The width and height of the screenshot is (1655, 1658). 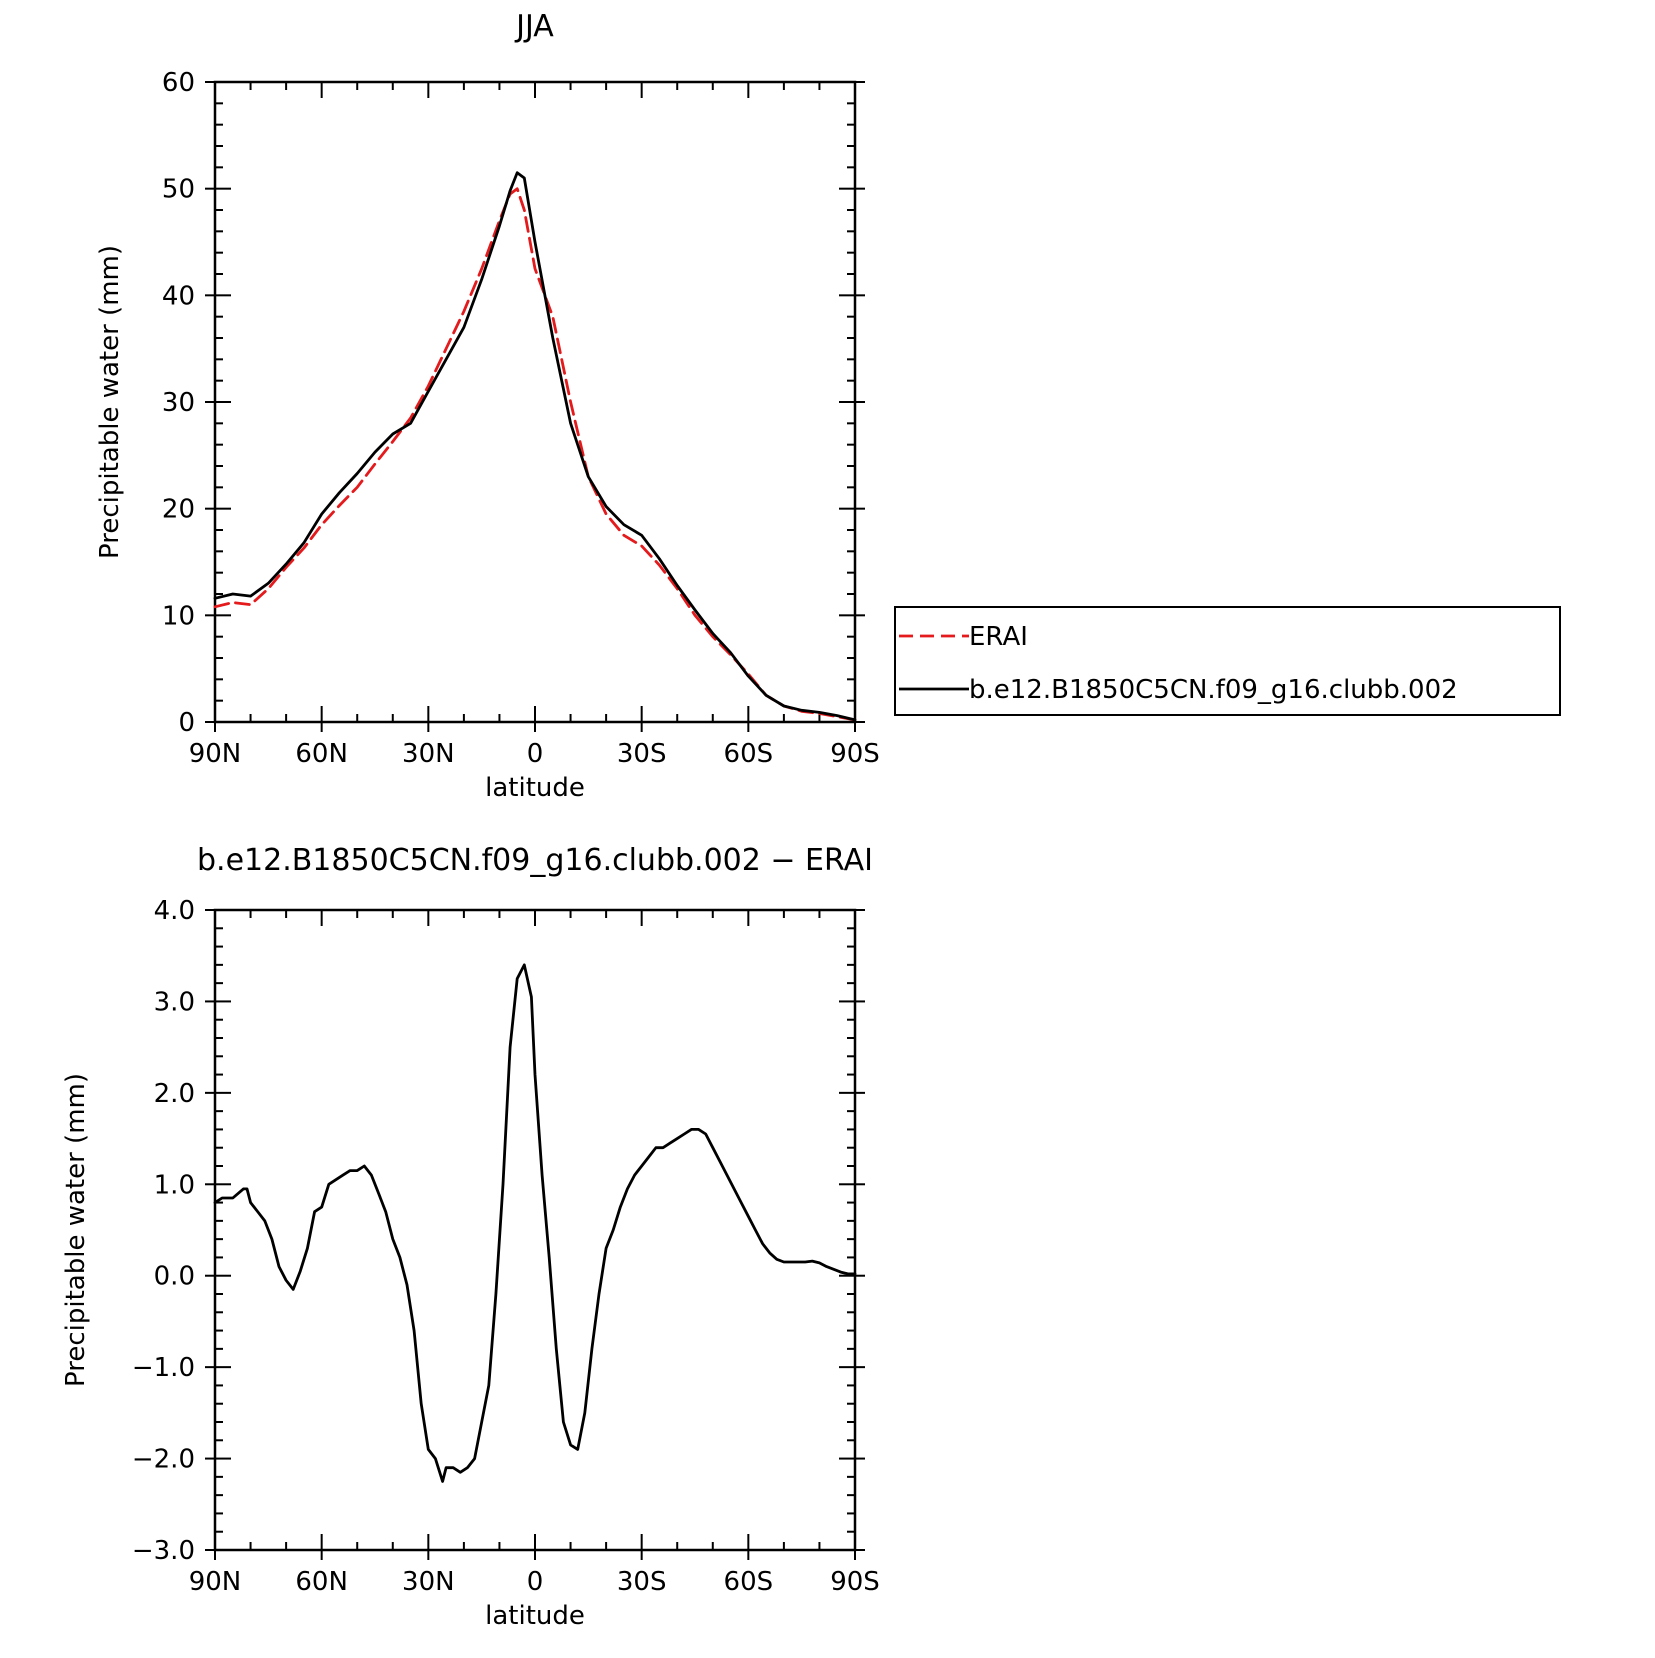 I want to click on y-tick-label: 1.0, so click(x=174, y=1185).